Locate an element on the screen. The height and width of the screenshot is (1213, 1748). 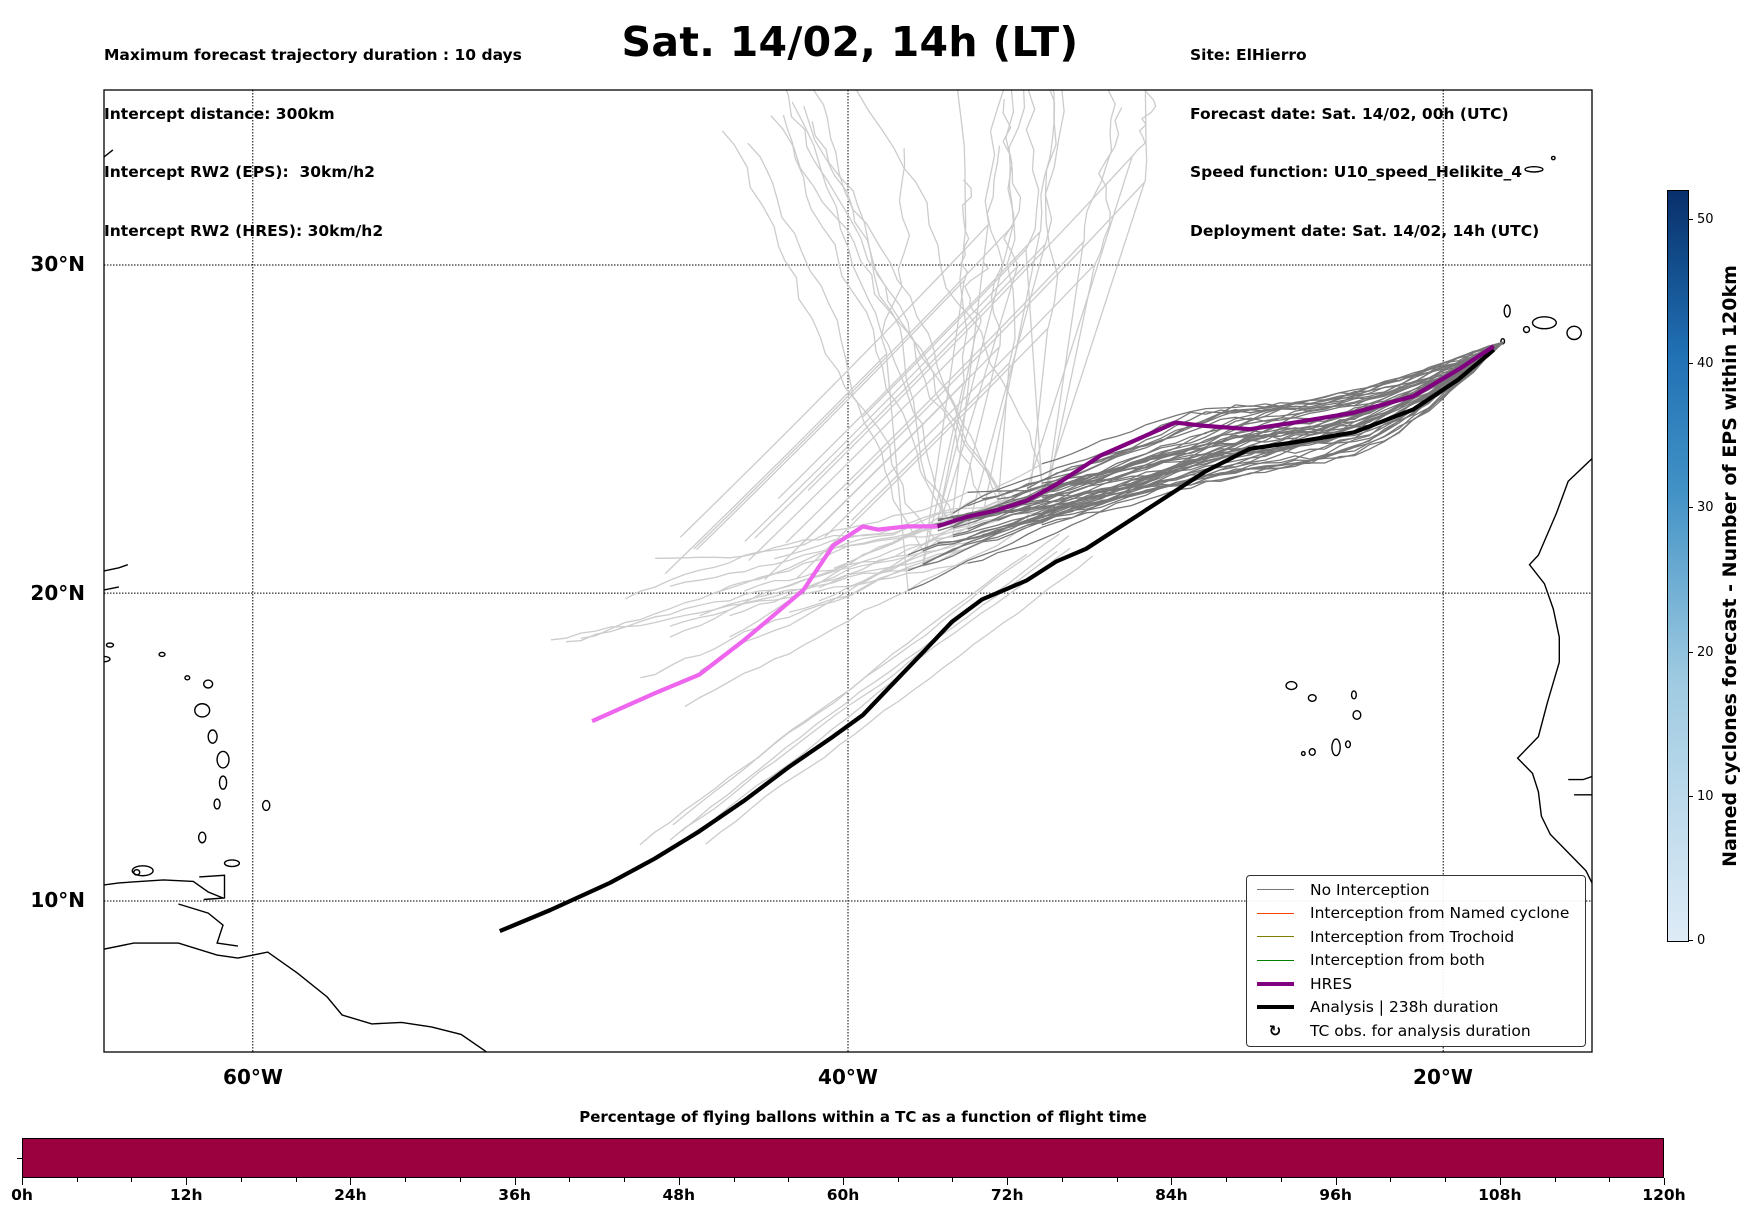
colorbar-tick-label: 10 is located at coordinates (1705, 796).